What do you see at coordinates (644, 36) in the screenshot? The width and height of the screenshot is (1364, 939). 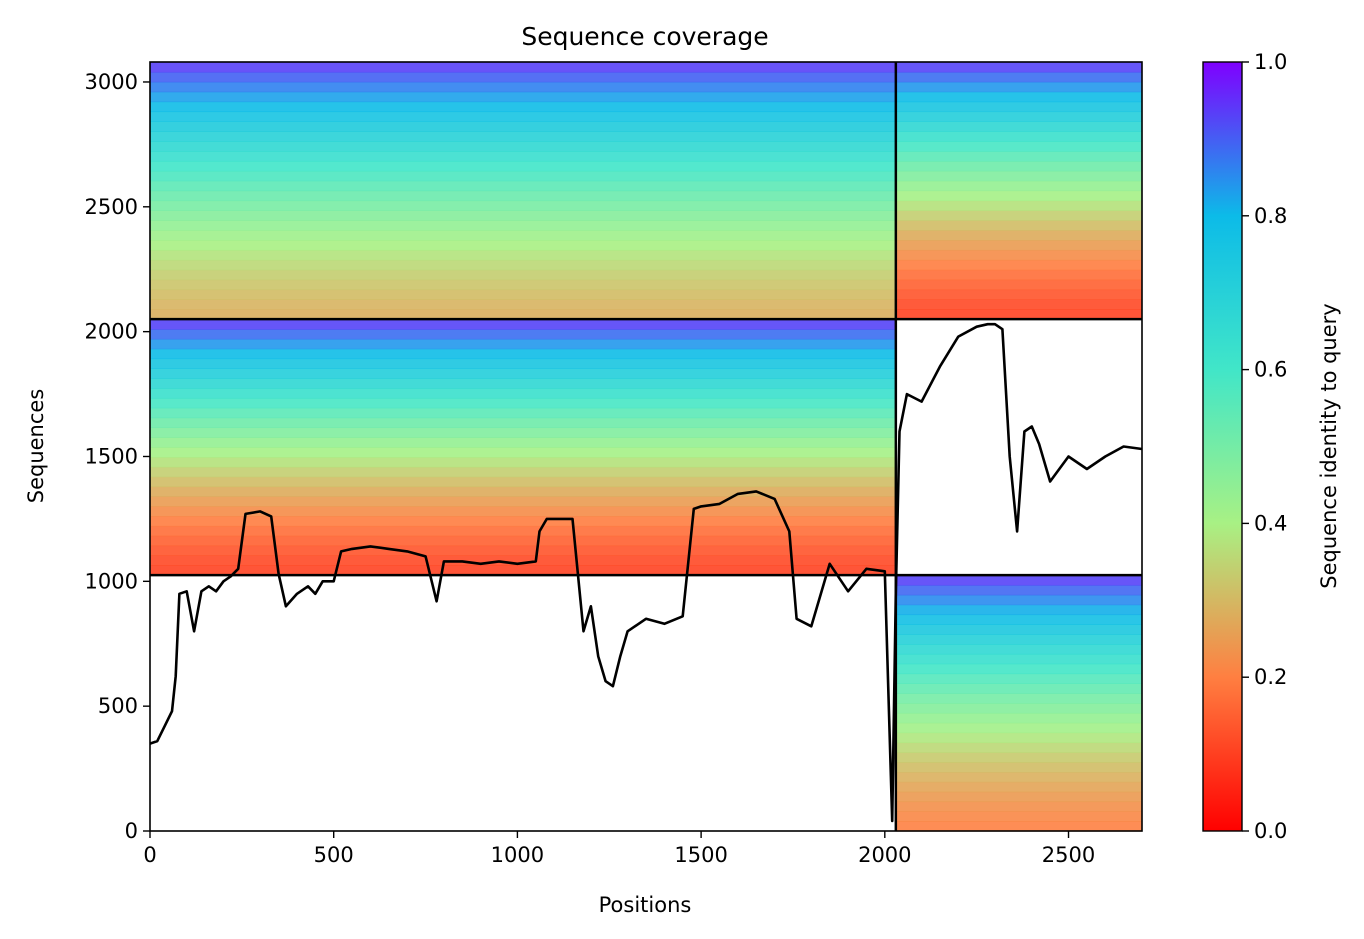 I see `chart-title: Sequence coverage` at bounding box center [644, 36].